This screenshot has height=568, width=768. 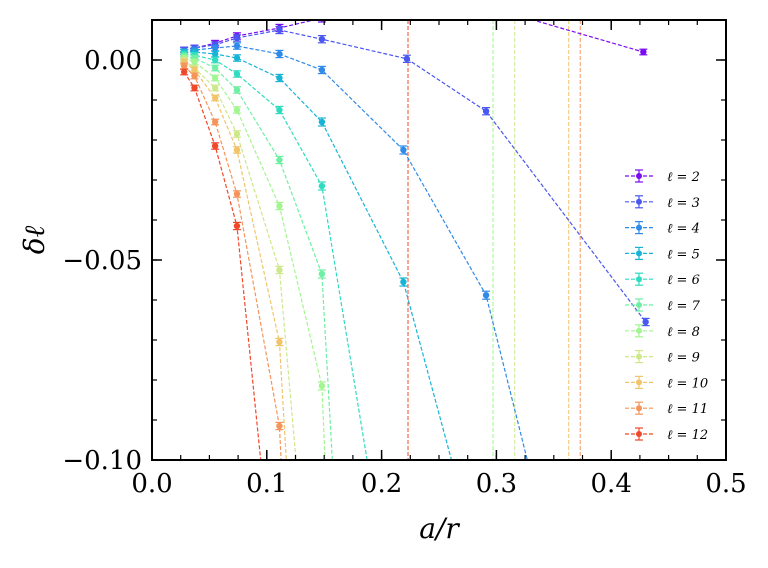 What do you see at coordinates (611, 484) in the screenshot?
I see `x-tick-label: 0.4` at bounding box center [611, 484].